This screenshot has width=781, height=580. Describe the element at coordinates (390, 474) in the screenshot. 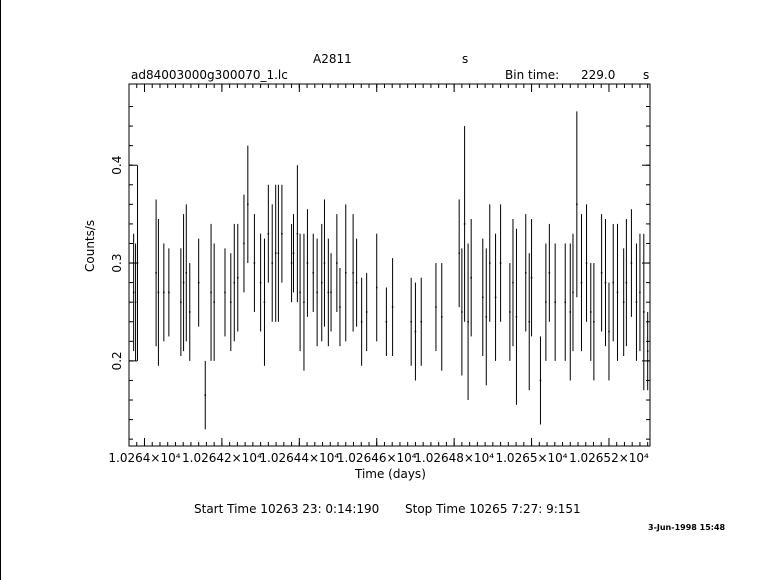

I see `x-axis-label: Time (days)` at that location.